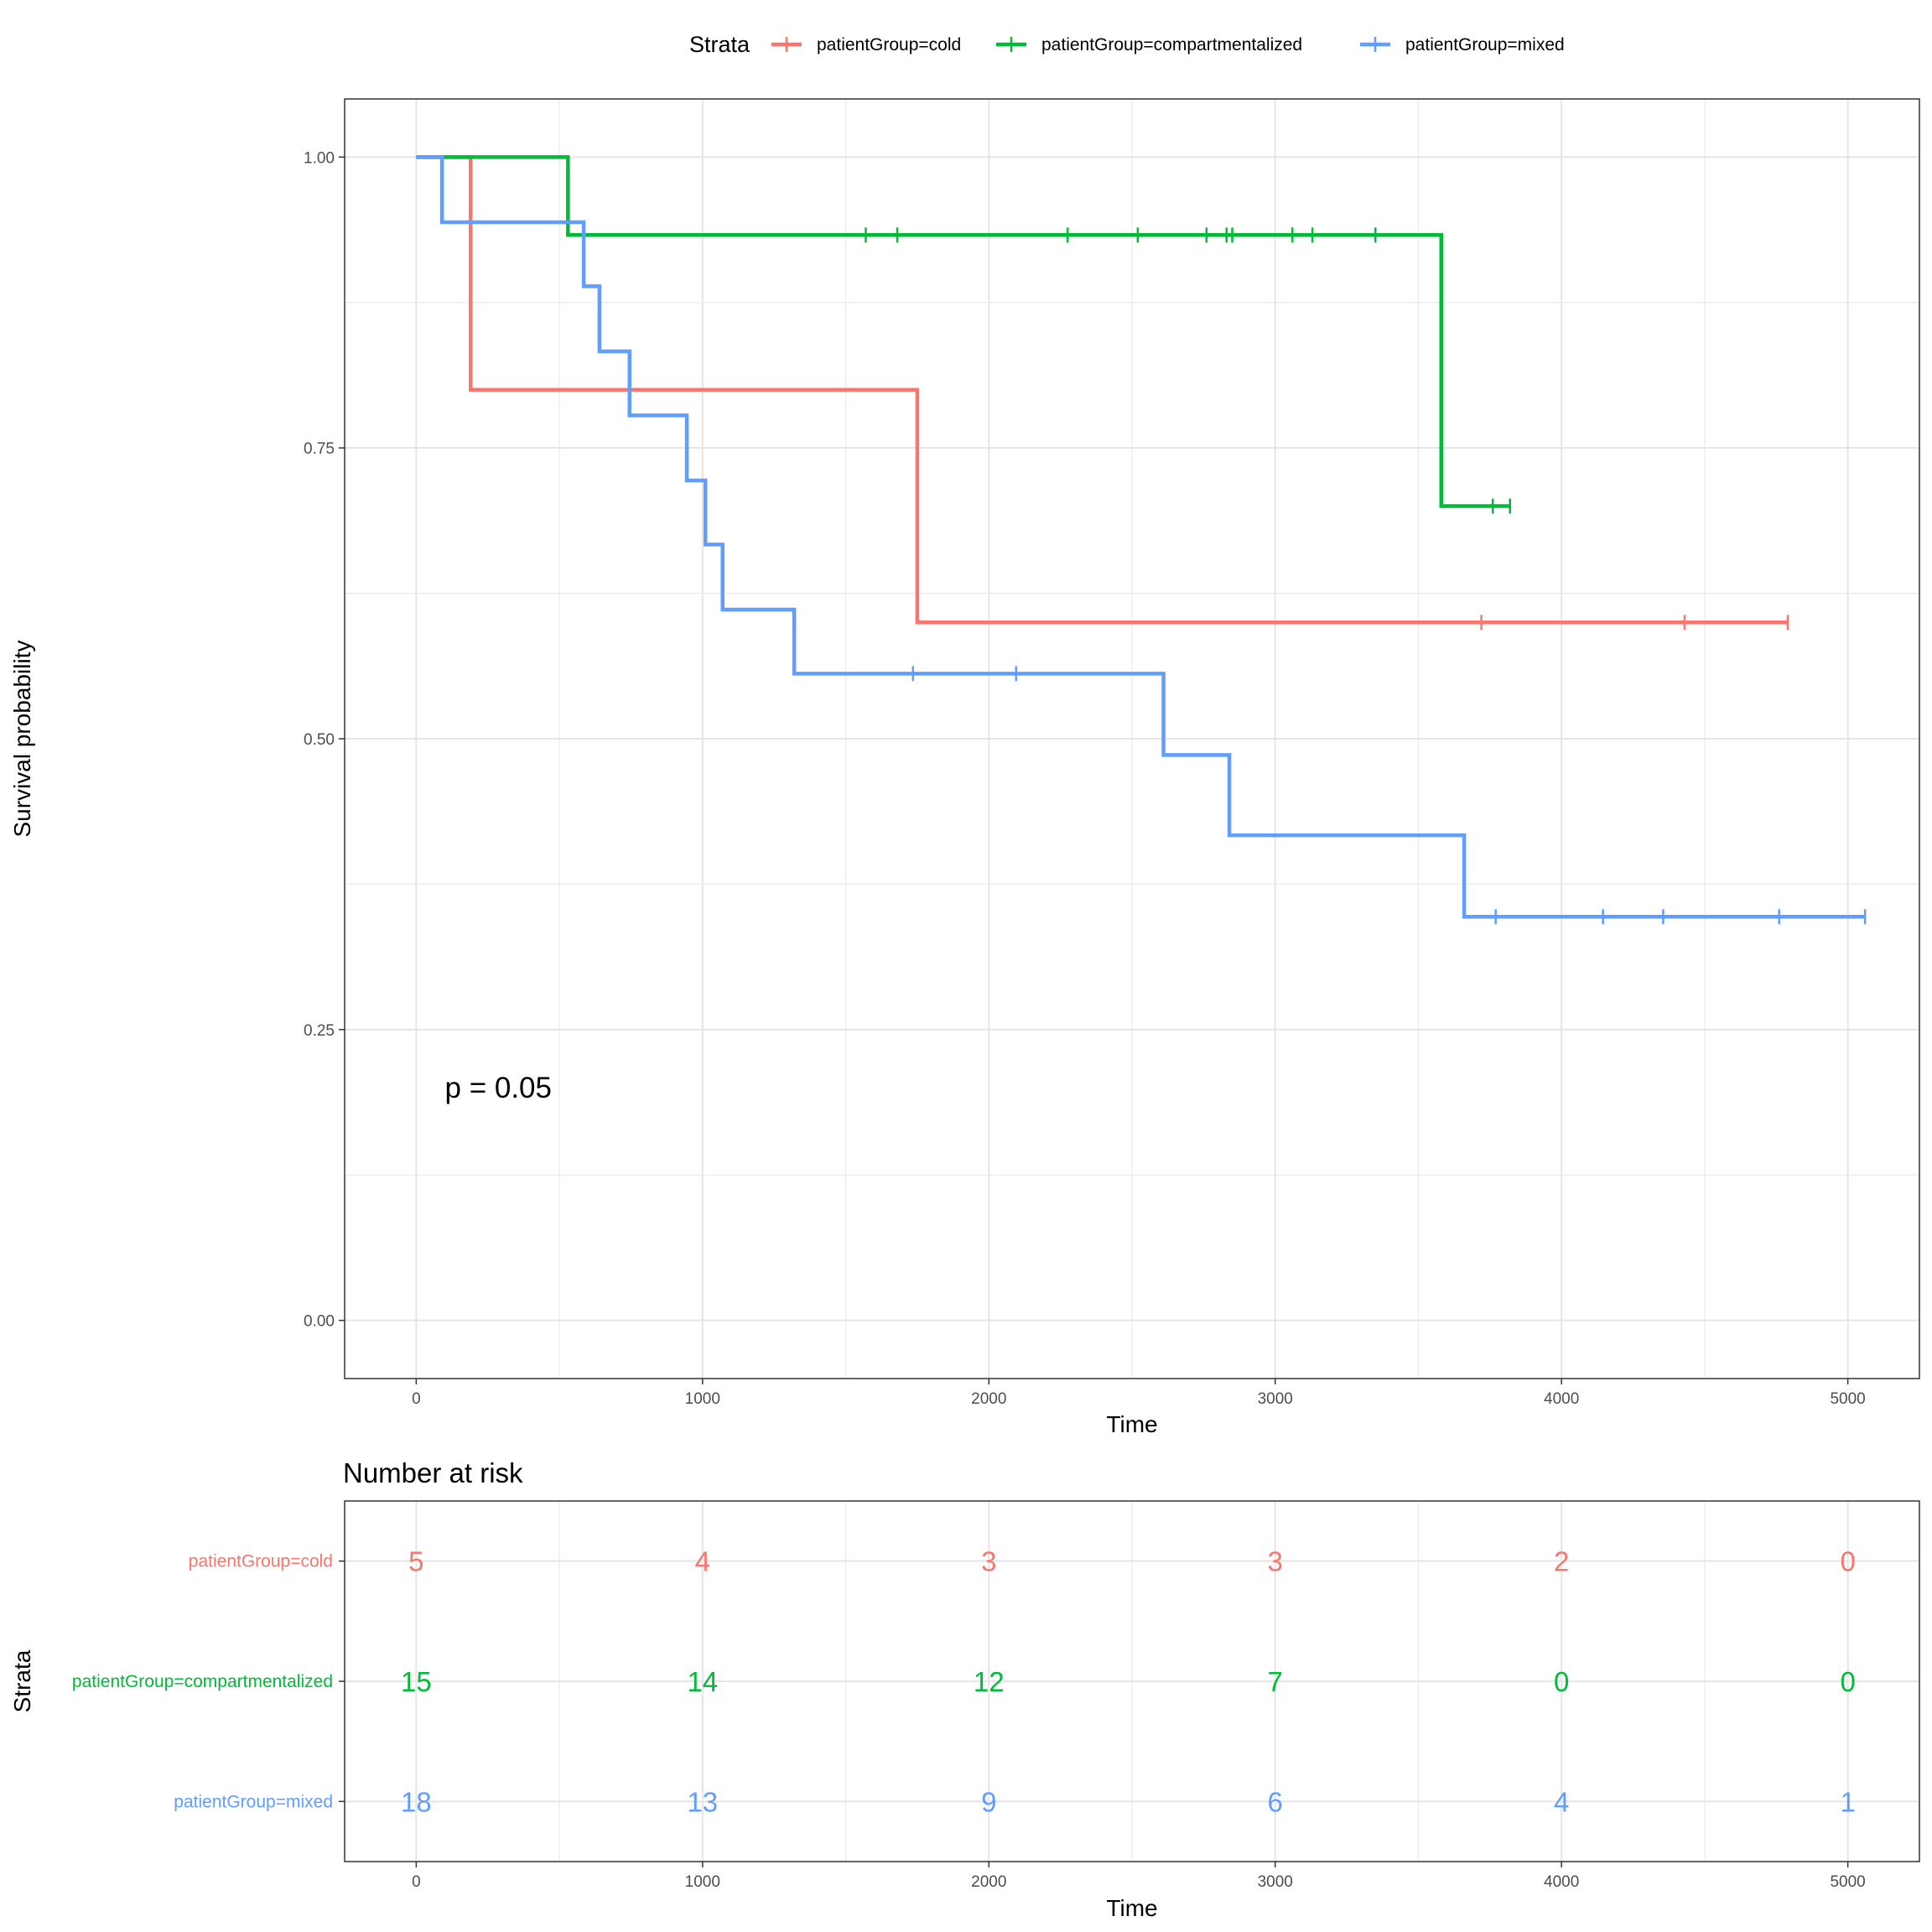  Describe the element at coordinates (1139, 1876) in the screenshot. I see `risk-x-axis-ticks: 0 1000 2000 3000 4000 5000` at that location.